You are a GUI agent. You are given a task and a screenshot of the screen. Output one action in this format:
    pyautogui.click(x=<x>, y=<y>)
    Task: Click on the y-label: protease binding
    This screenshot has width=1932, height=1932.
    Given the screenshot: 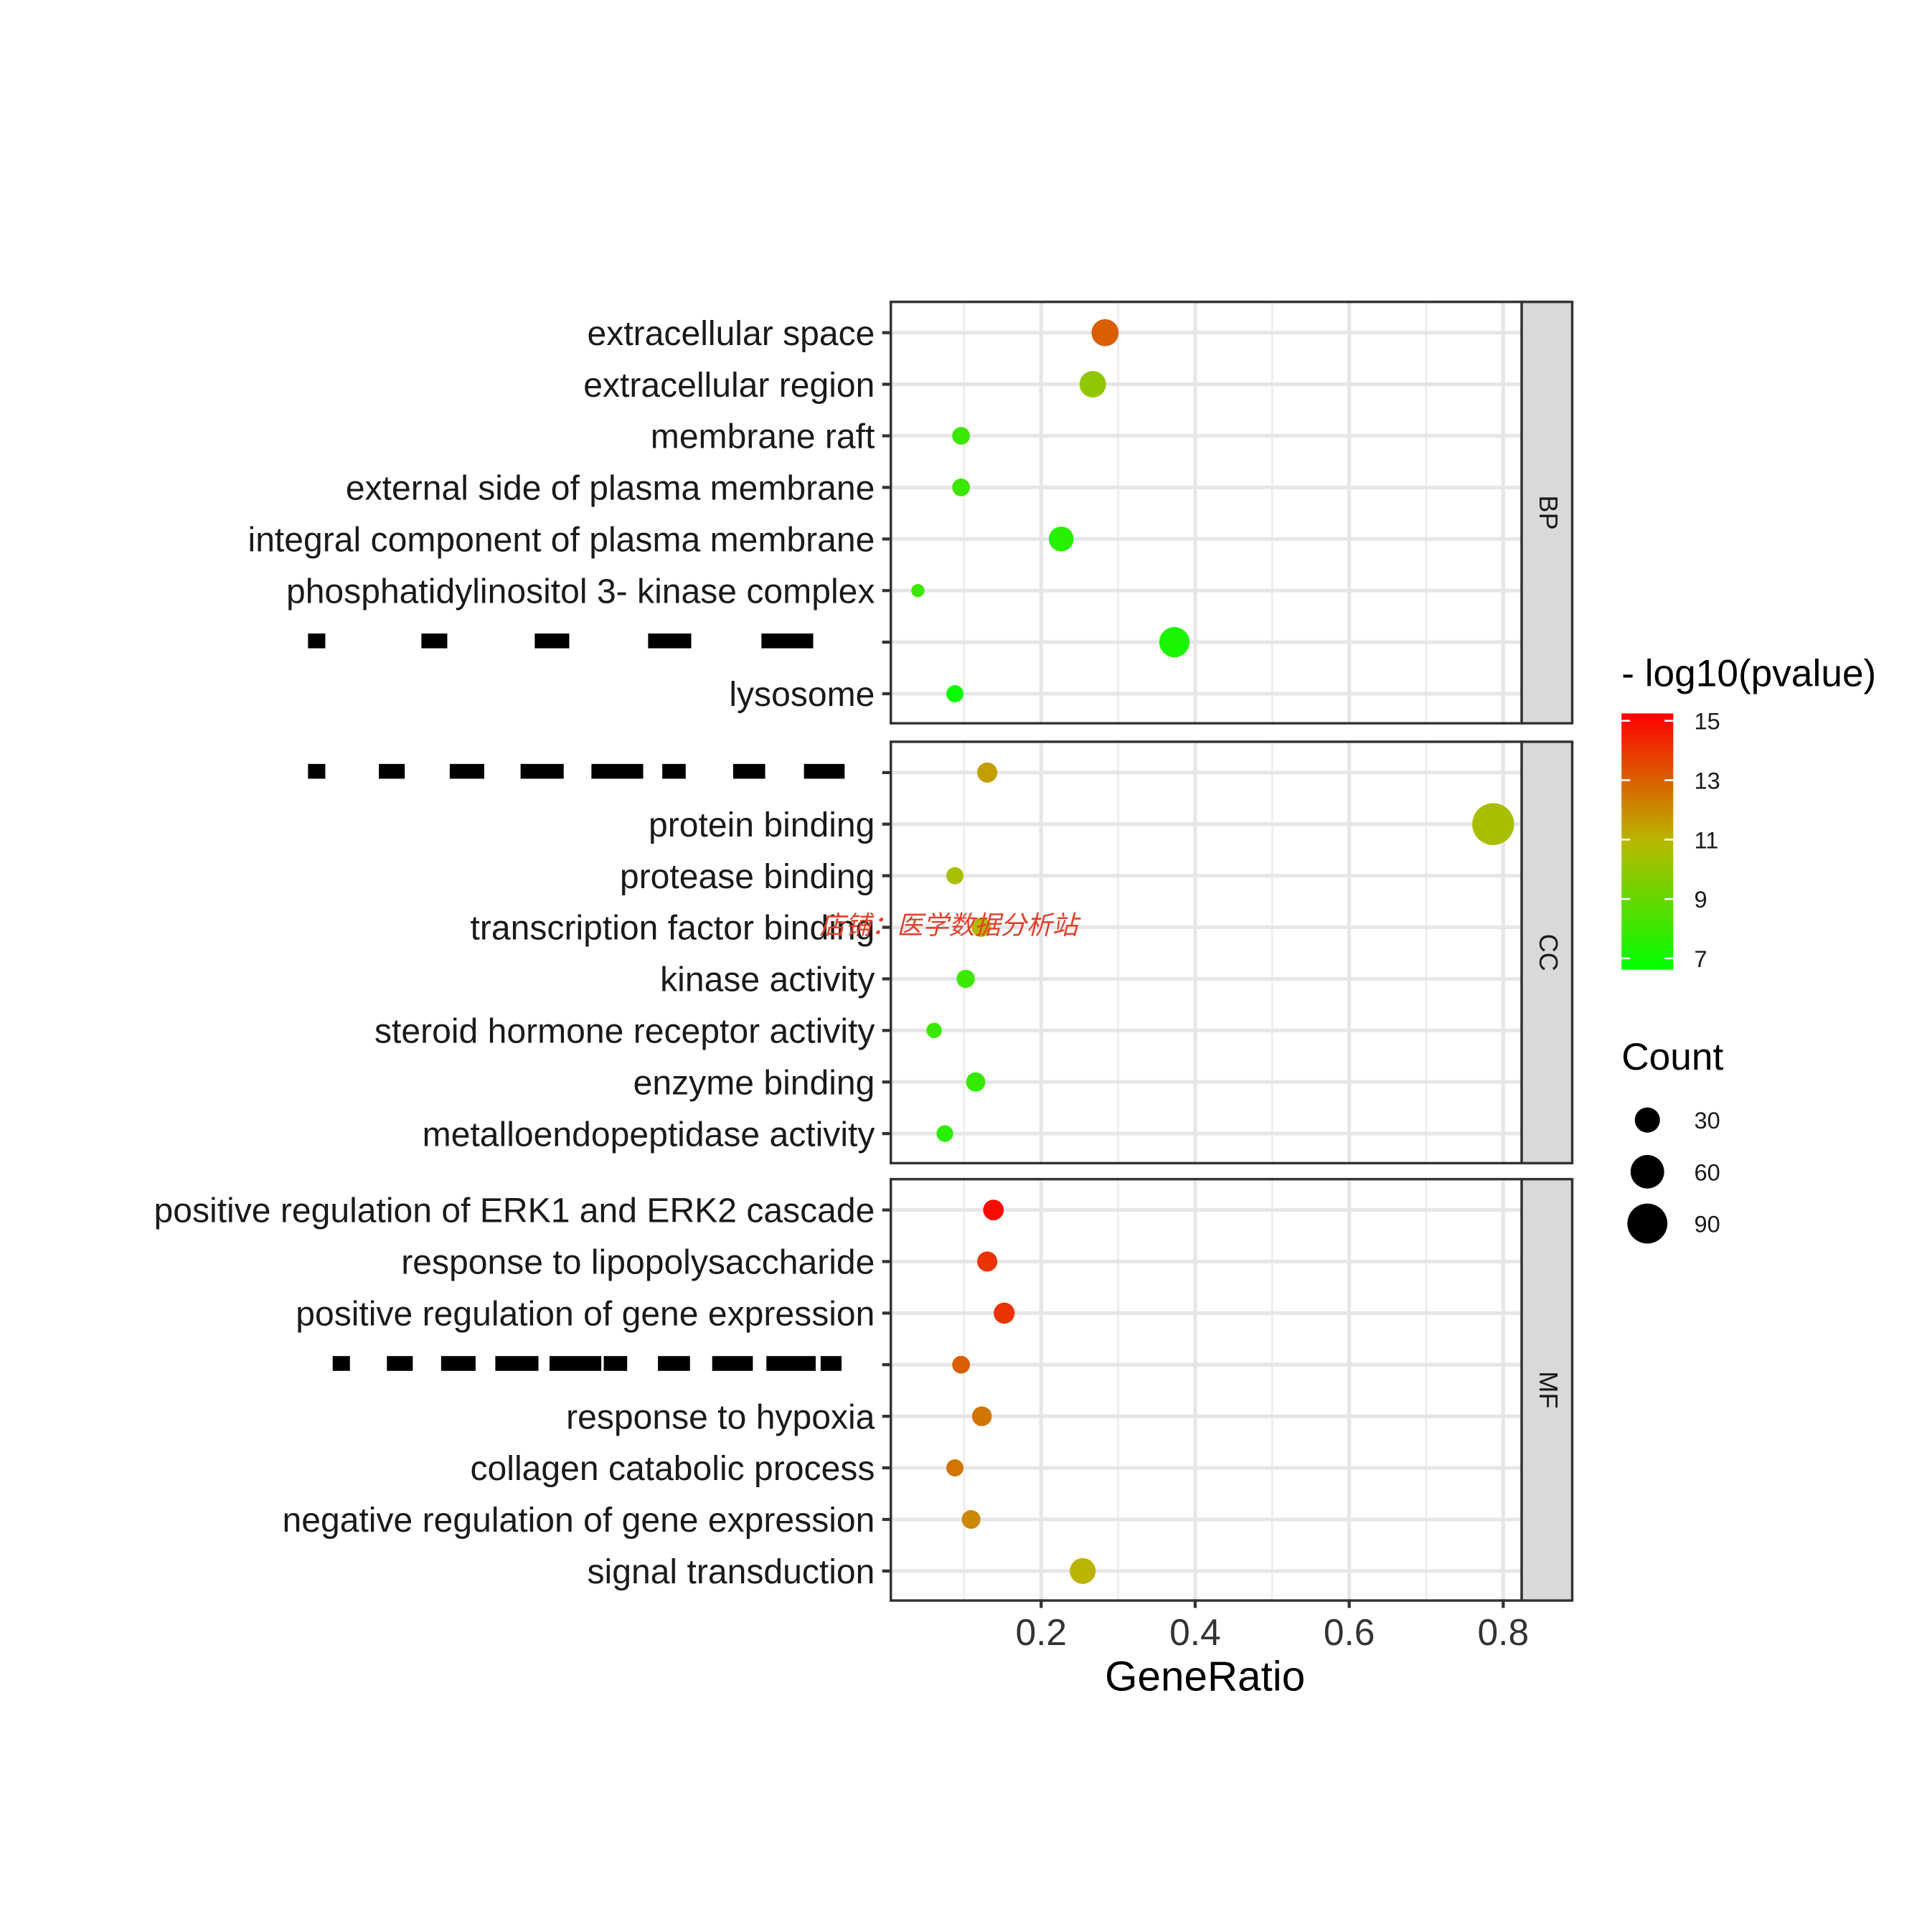 What is the action you would take?
    pyautogui.click(x=747, y=876)
    